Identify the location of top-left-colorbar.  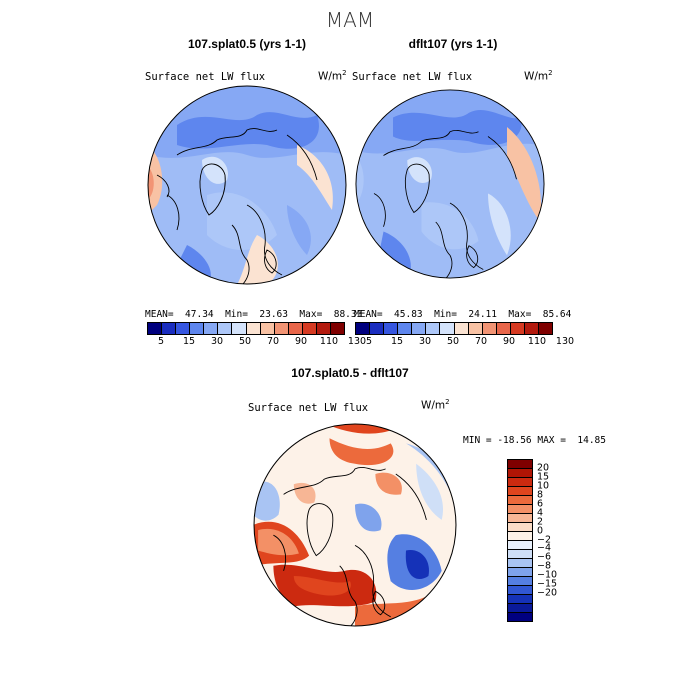
(246, 328).